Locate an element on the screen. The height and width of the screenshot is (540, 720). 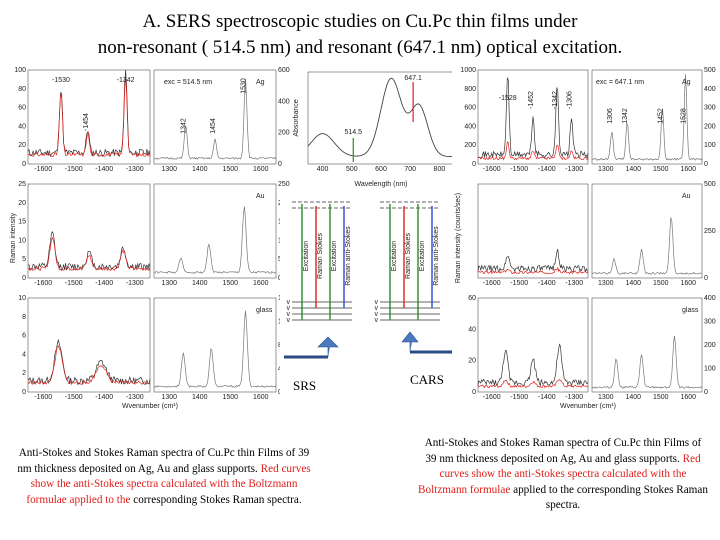
absorbance-plot-xtick: 500 is located at coordinates (352, 169).